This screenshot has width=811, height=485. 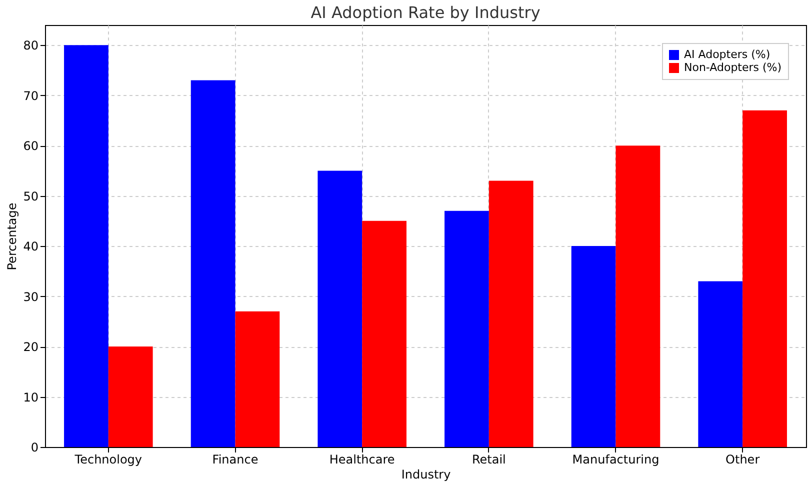 I want to click on y-tick-label: 70, so click(x=30, y=95).